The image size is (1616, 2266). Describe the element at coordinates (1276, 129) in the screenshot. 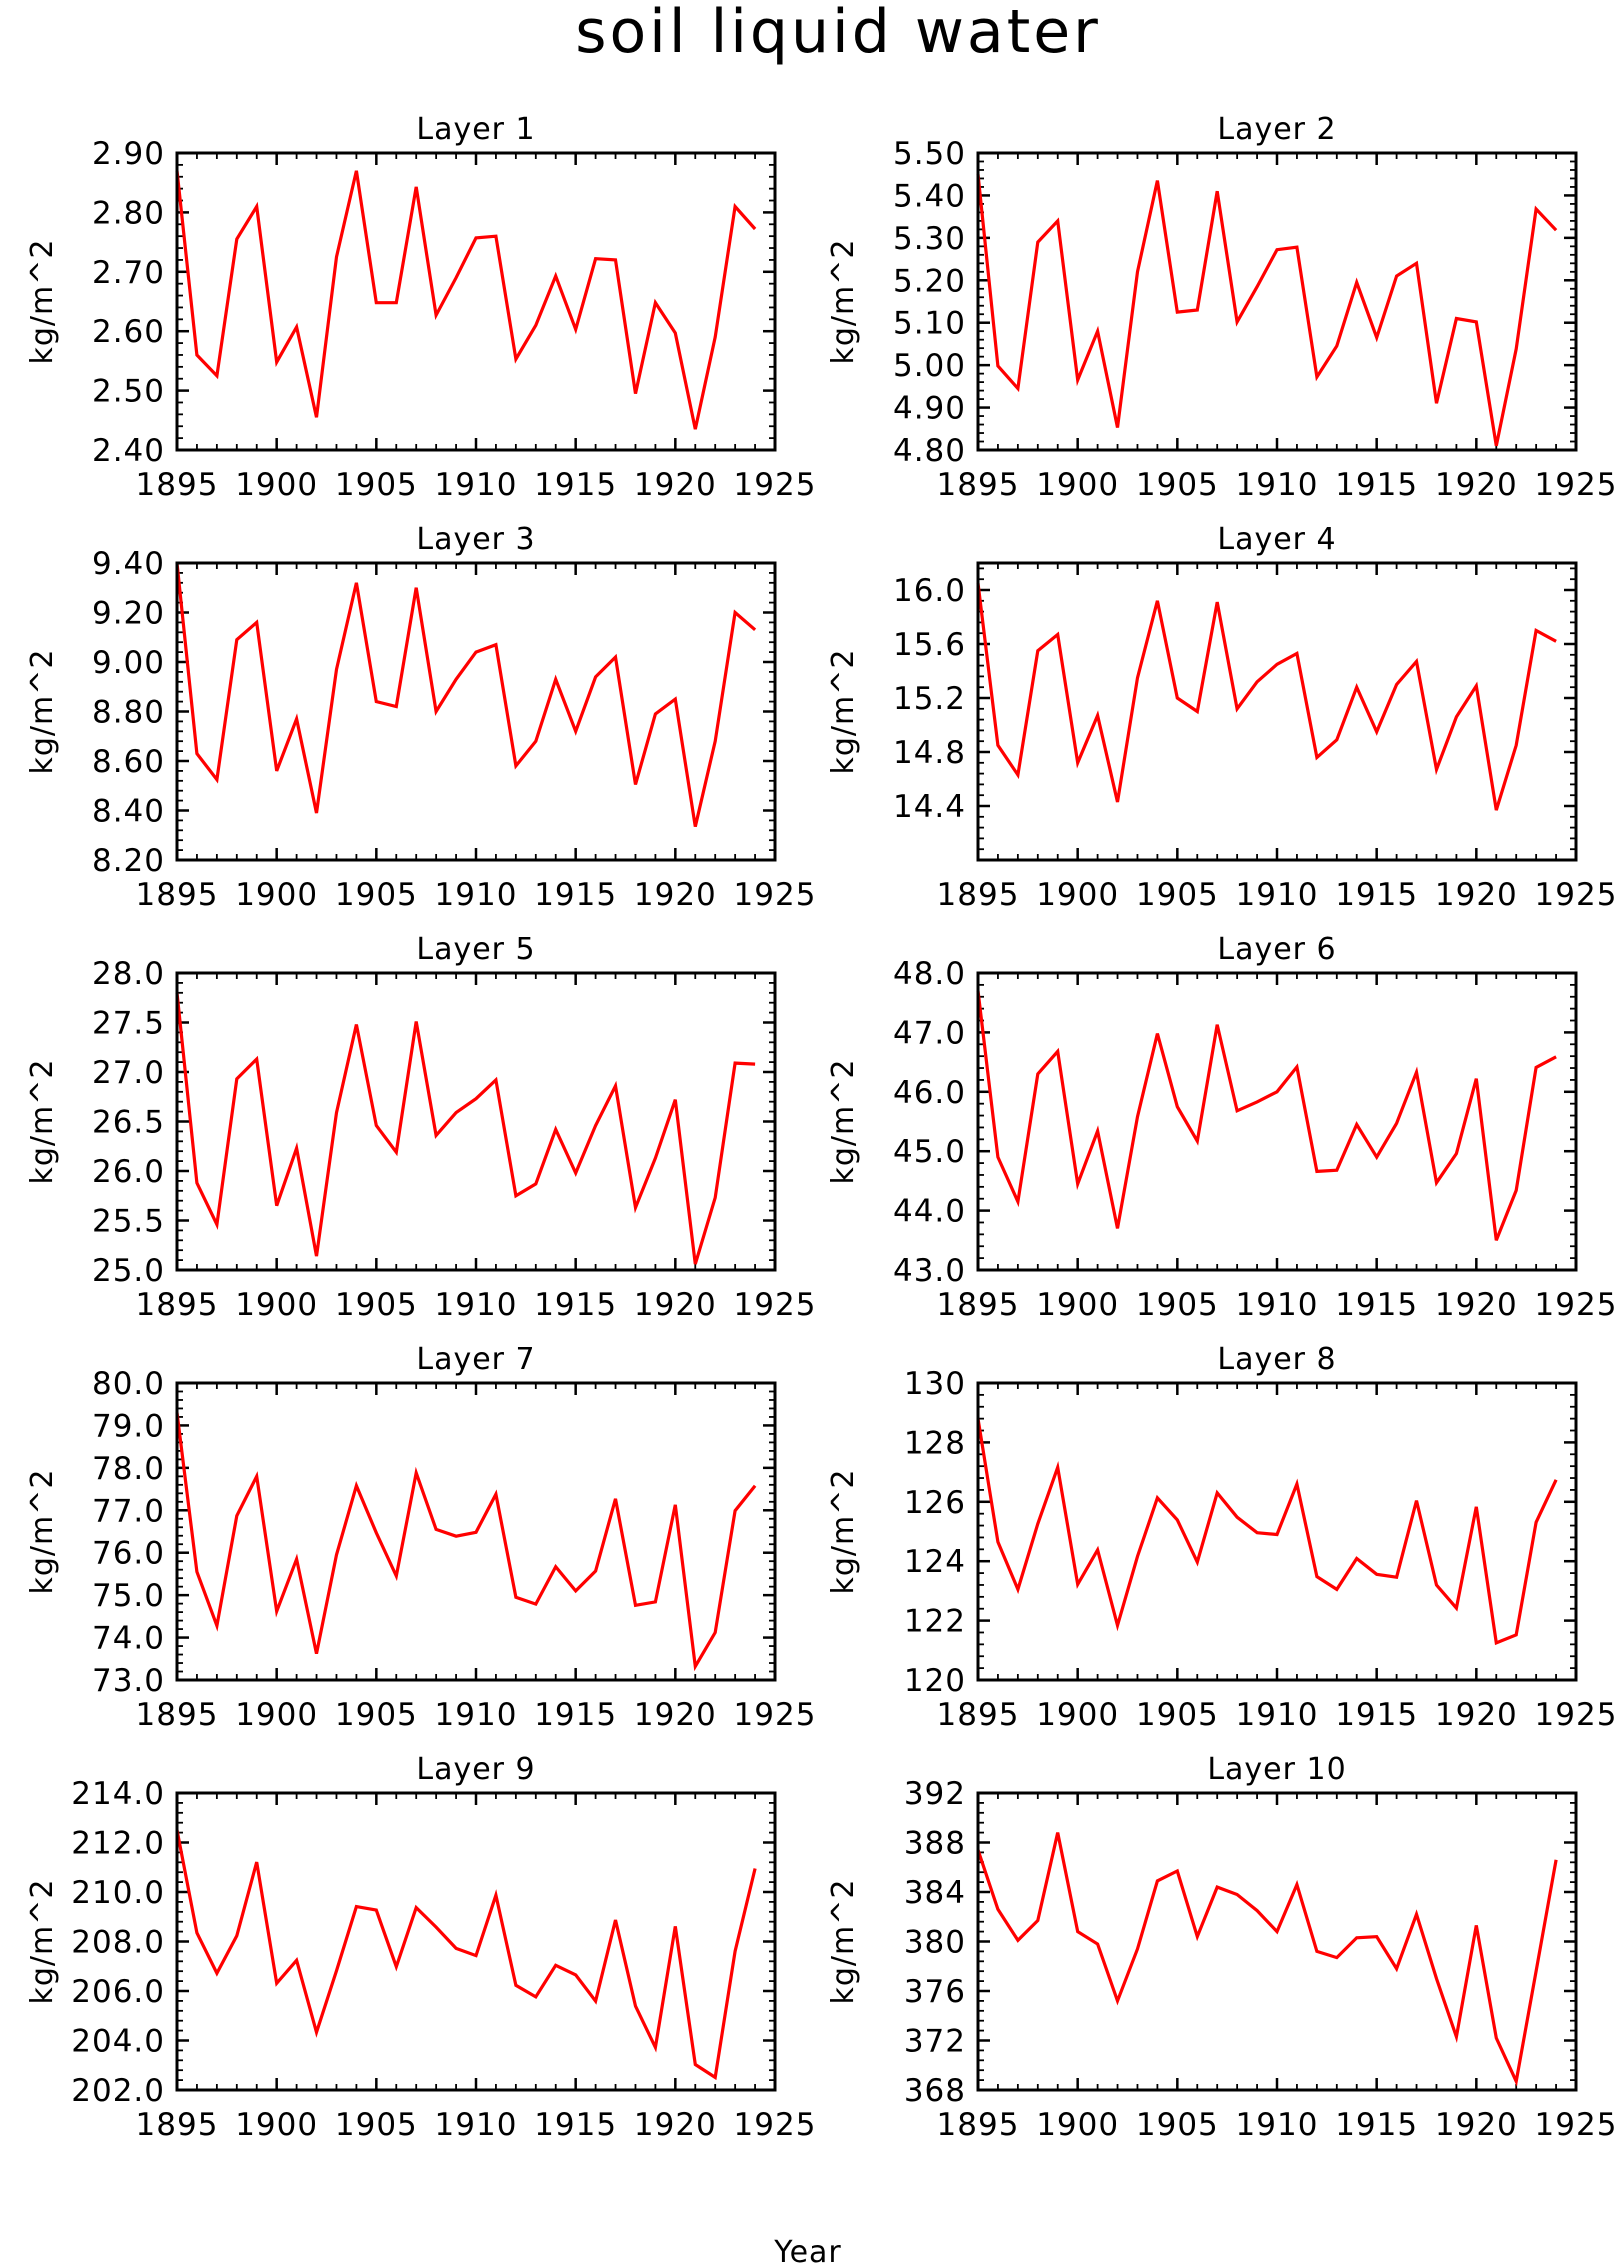

I see `panel-title: Layer 2` at that location.